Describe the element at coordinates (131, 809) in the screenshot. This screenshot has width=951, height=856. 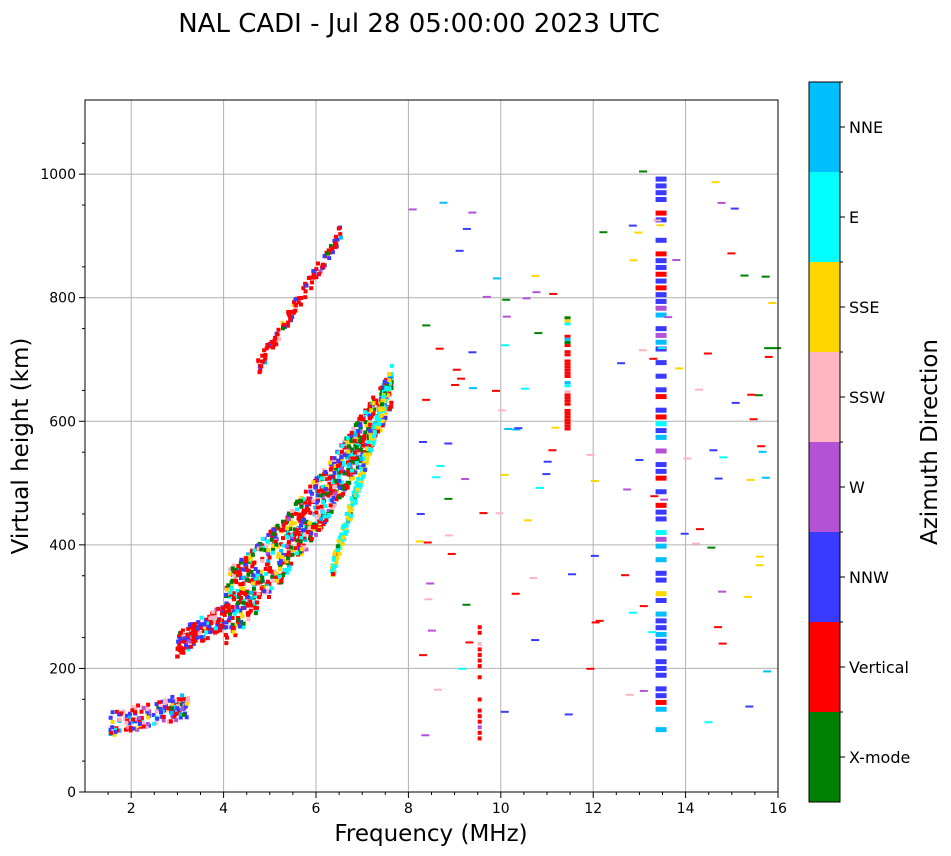
I see `x-tick-label: 2` at that location.